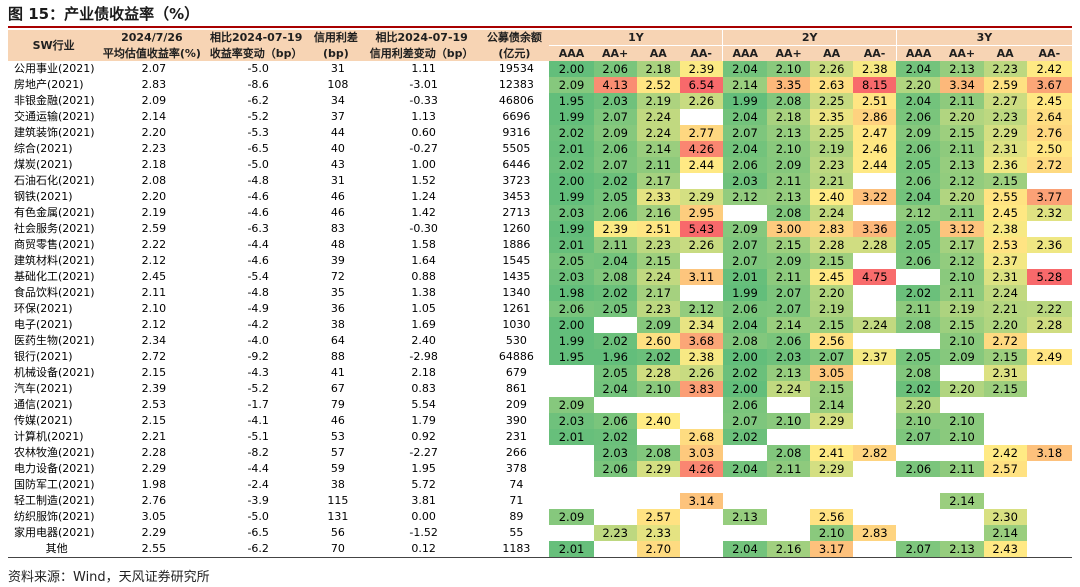 This screenshot has height=587, width=1080. What do you see at coordinates (832, 117) in the screenshot?
I see `yield-cell: 2.35` at bounding box center [832, 117].